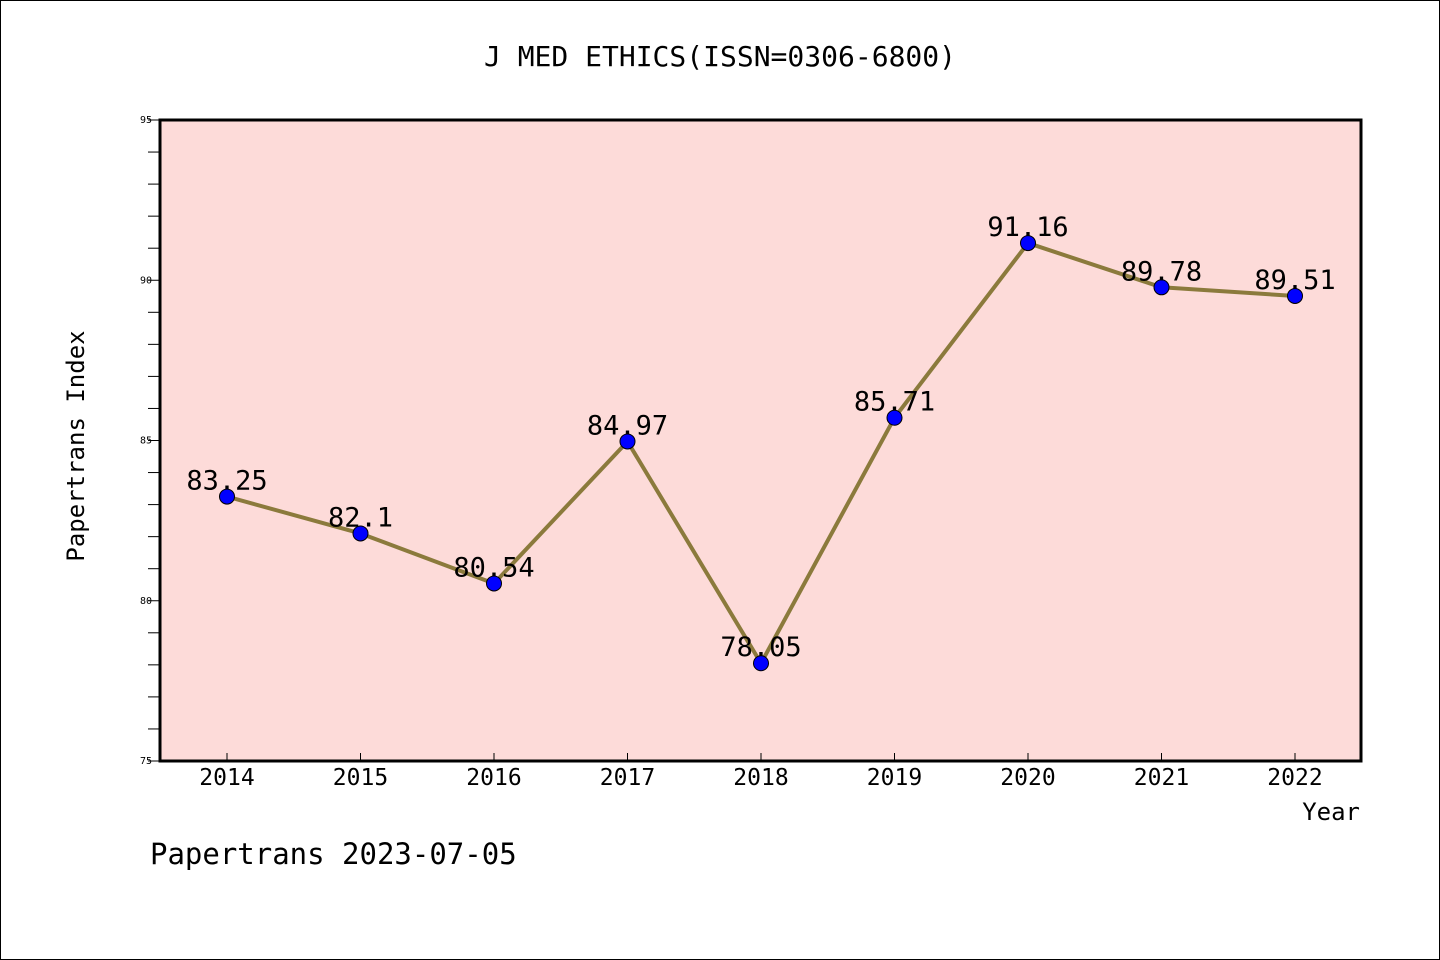  What do you see at coordinates (1331, 812) in the screenshot?
I see `x-axis-label: Year` at bounding box center [1331, 812].